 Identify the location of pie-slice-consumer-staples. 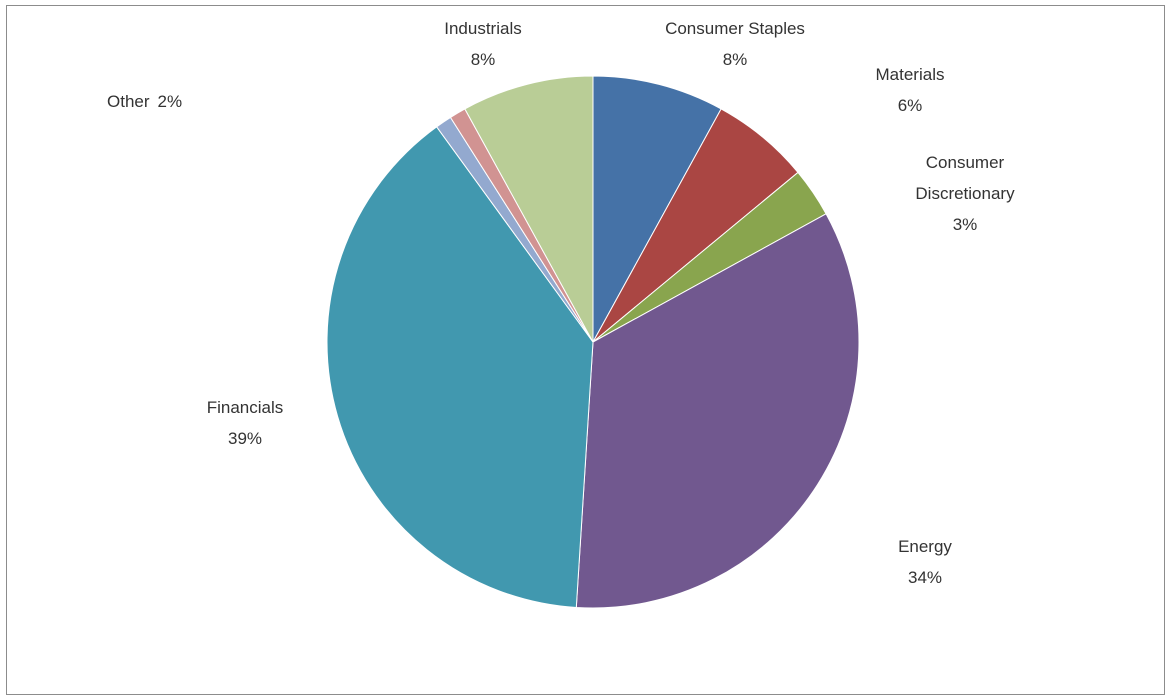
(657, 209).